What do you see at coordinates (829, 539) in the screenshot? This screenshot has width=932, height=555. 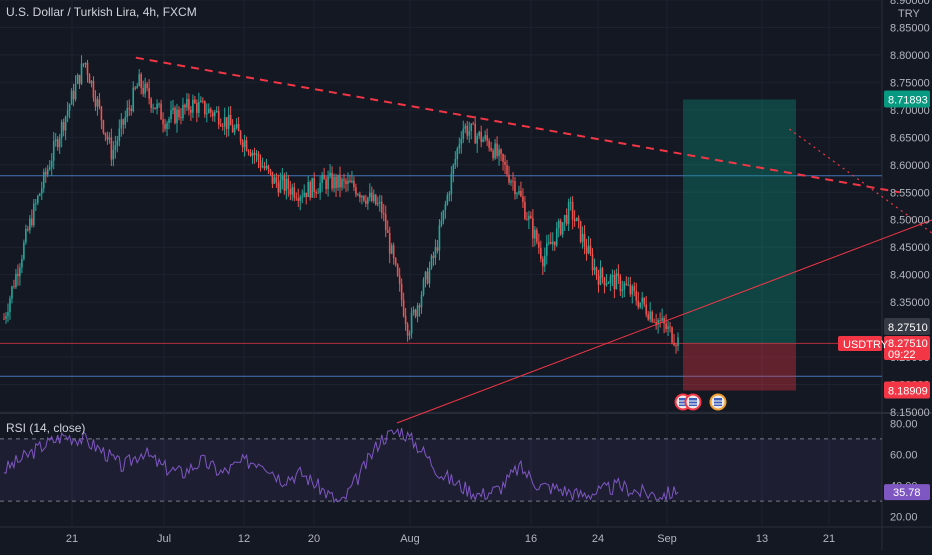 I see `time-tick-label: 21` at bounding box center [829, 539].